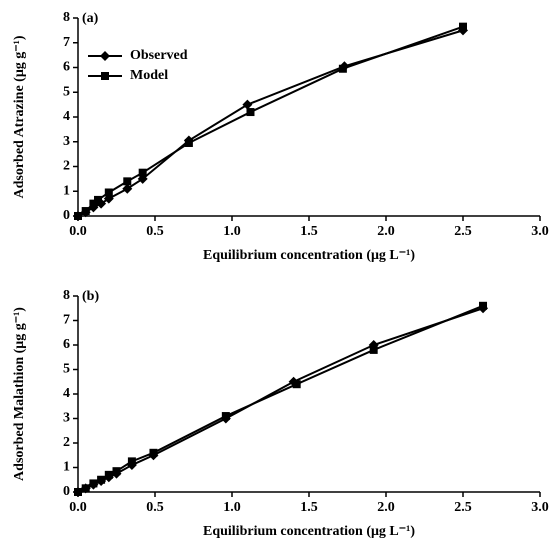  I want to click on panel-label: (b), so click(90, 296).